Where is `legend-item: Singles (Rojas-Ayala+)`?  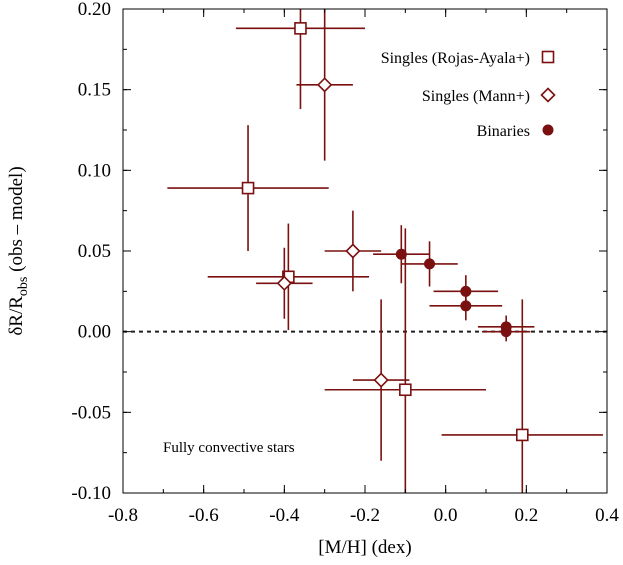
legend-item: Singles (Rojas-Ayala+) is located at coordinates (468, 58).